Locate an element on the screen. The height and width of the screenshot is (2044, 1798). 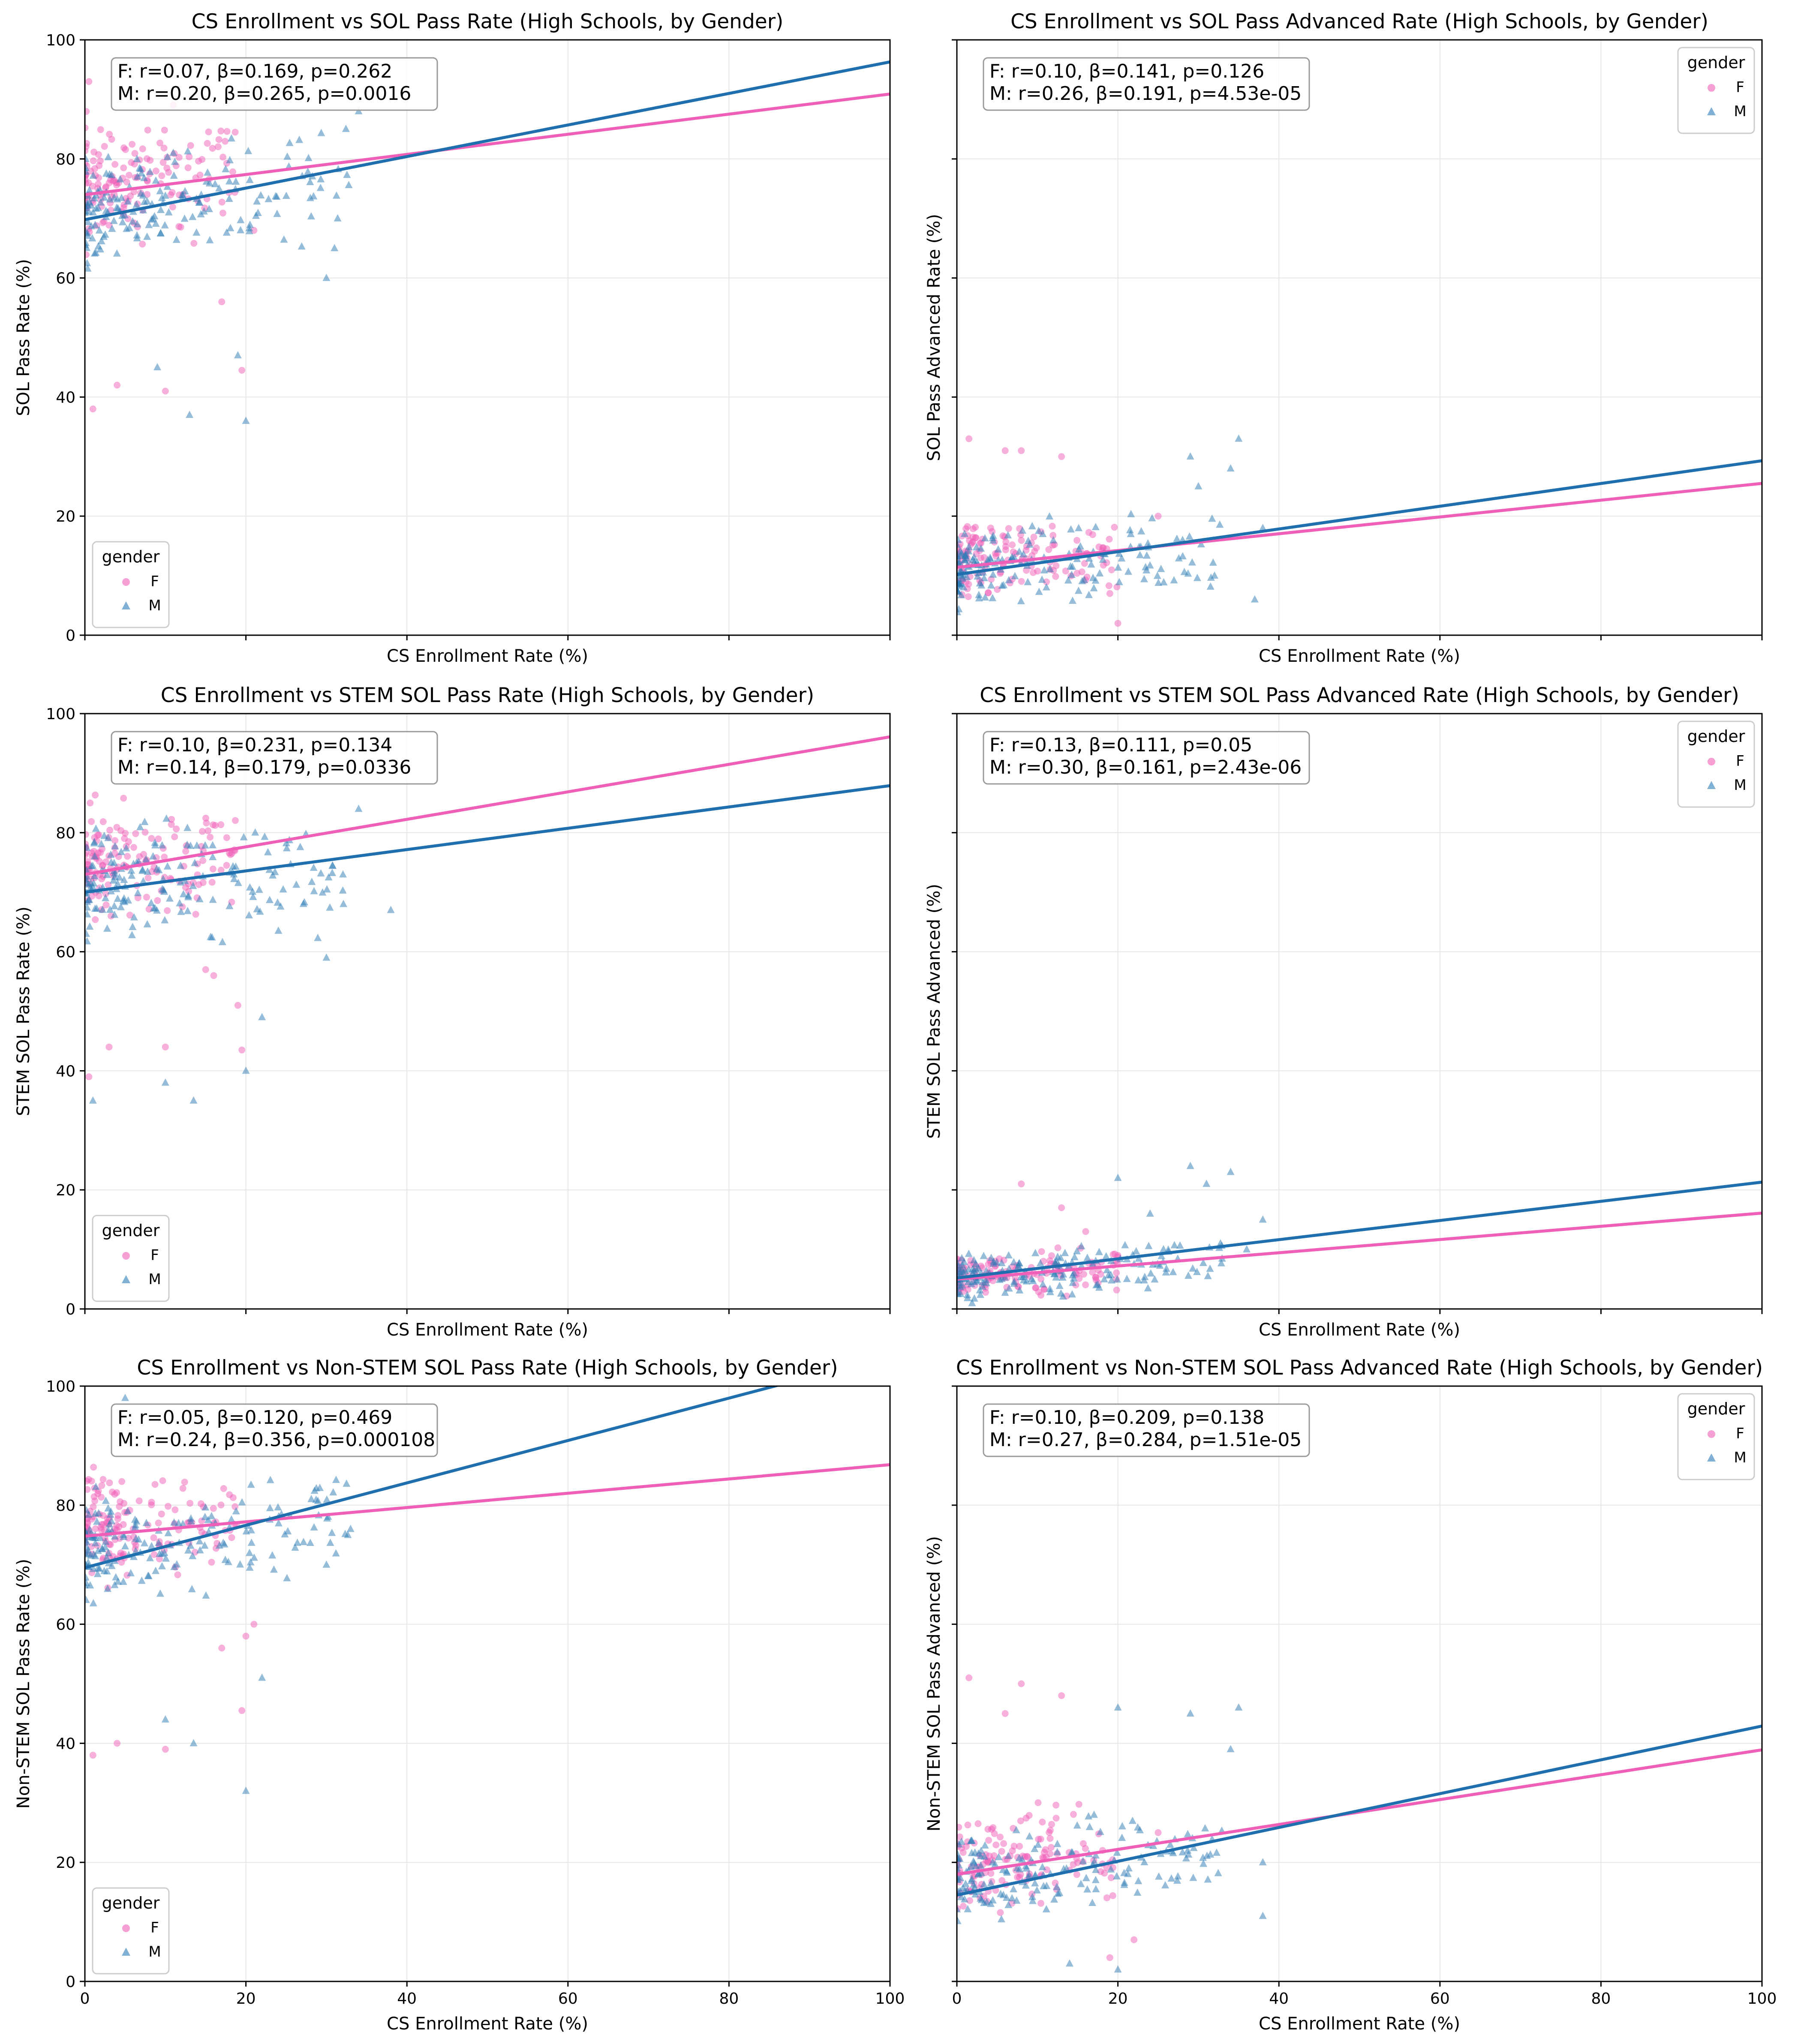
legend-marker-F is located at coordinates (1712, 761).